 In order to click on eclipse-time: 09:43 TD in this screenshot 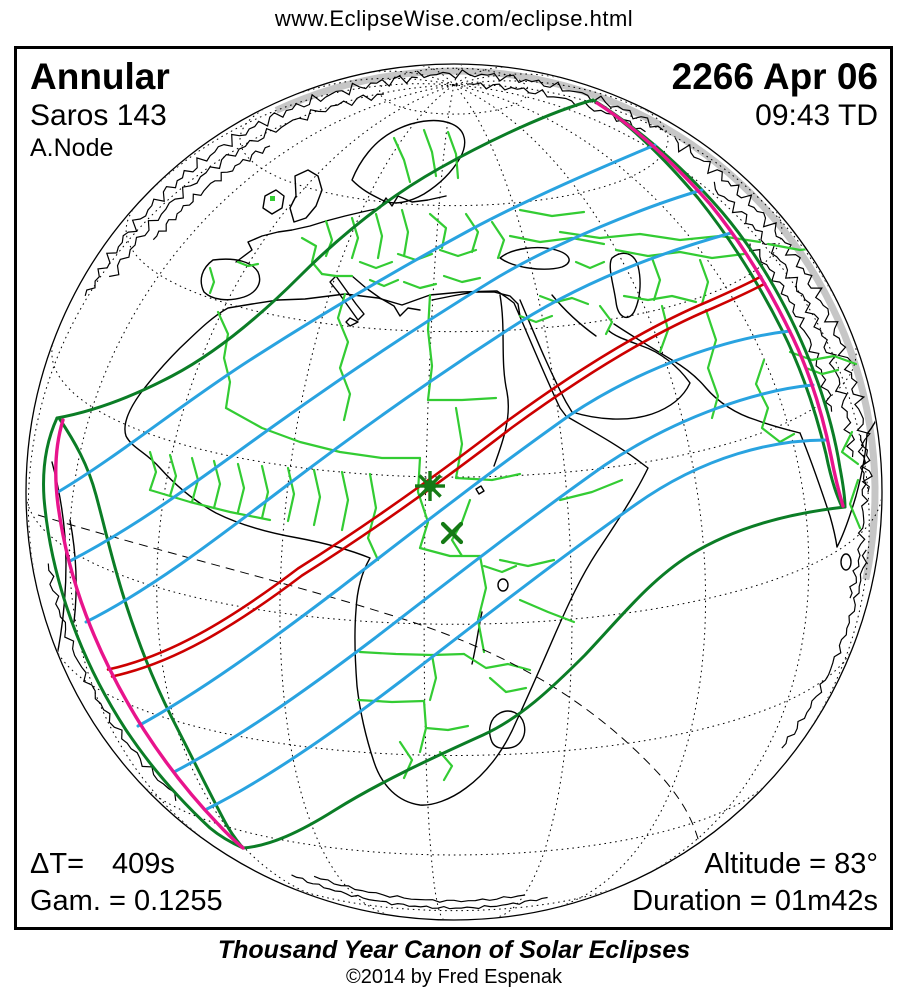, I will do `click(816, 115)`.